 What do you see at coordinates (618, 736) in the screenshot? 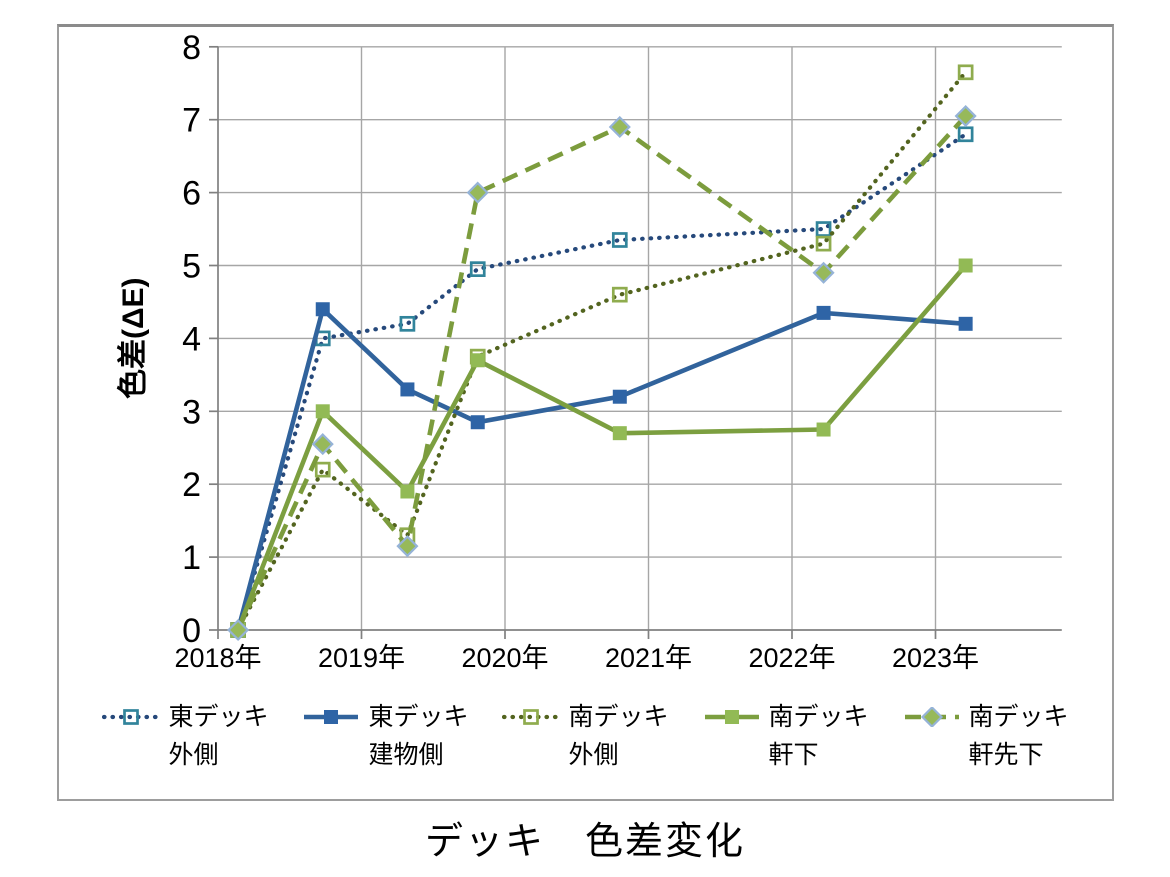
I see `legend-label-south-deck-outer: 南デッキ 外側` at bounding box center [618, 736].